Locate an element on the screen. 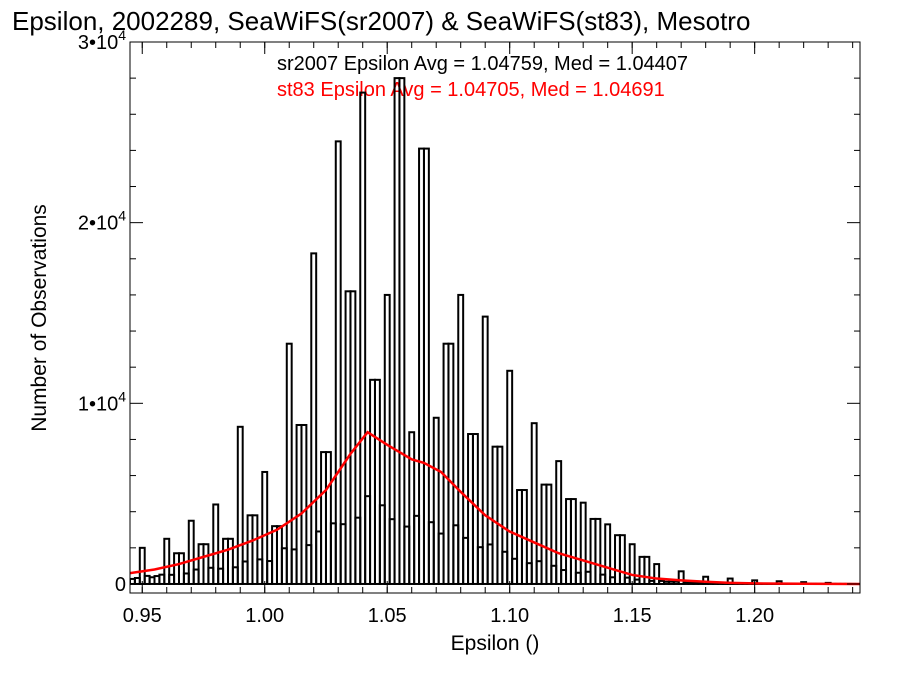 This screenshot has height=675, width=900. x-axis-label: Epsilon () is located at coordinates (495, 643).